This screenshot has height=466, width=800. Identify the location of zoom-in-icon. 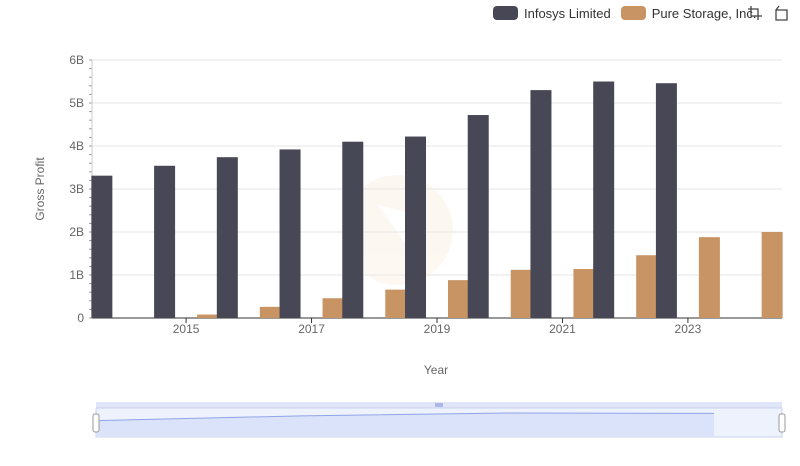
(755, 13).